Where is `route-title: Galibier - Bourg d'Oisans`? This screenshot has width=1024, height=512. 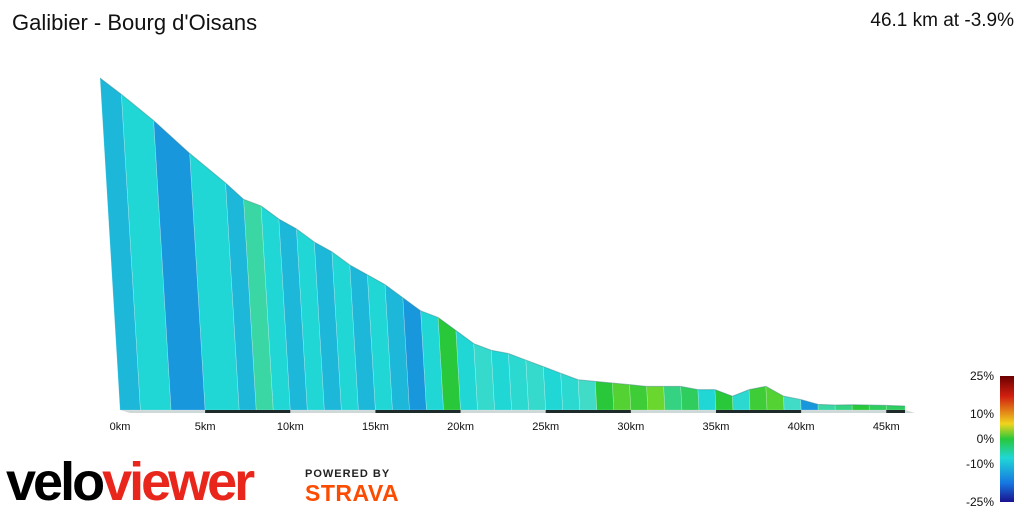 route-title: Galibier - Bourg d'Oisans is located at coordinates (135, 22).